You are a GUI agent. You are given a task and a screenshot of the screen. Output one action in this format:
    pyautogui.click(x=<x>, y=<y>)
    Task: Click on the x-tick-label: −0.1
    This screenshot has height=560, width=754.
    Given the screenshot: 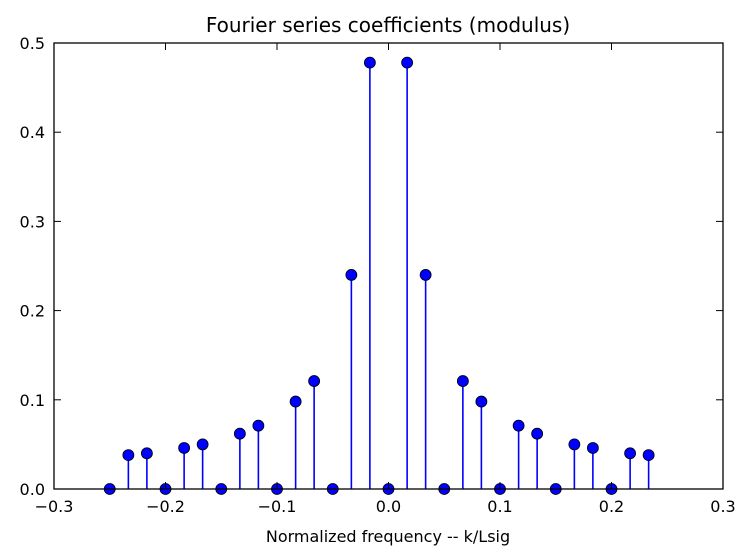 What is the action you would take?
    pyautogui.click(x=277, y=506)
    